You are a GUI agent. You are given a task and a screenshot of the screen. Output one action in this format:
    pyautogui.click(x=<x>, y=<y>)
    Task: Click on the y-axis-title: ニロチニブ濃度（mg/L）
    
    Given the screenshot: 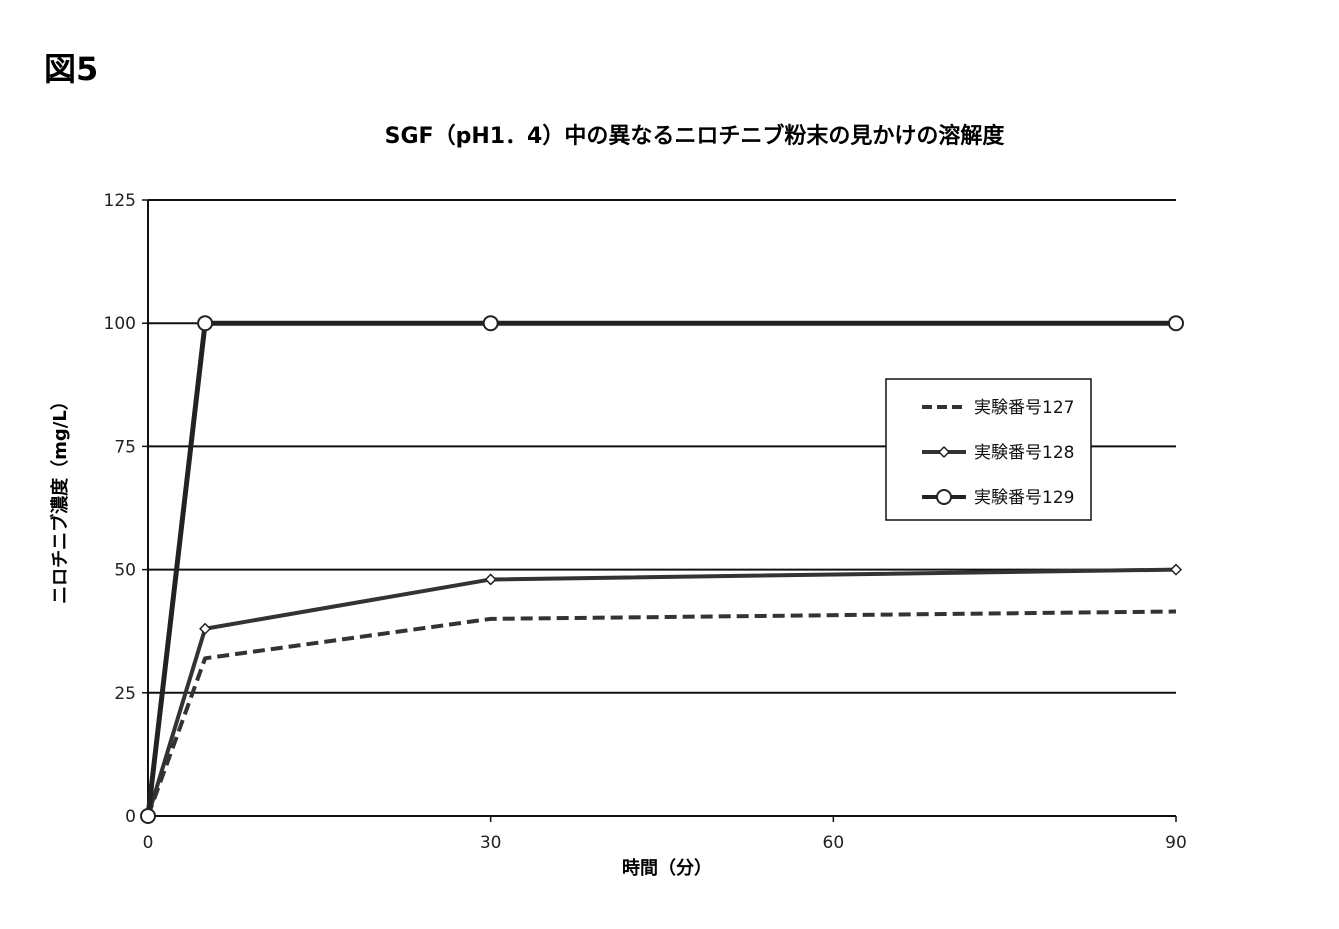 What is the action you would take?
    pyautogui.click(x=60, y=498)
    